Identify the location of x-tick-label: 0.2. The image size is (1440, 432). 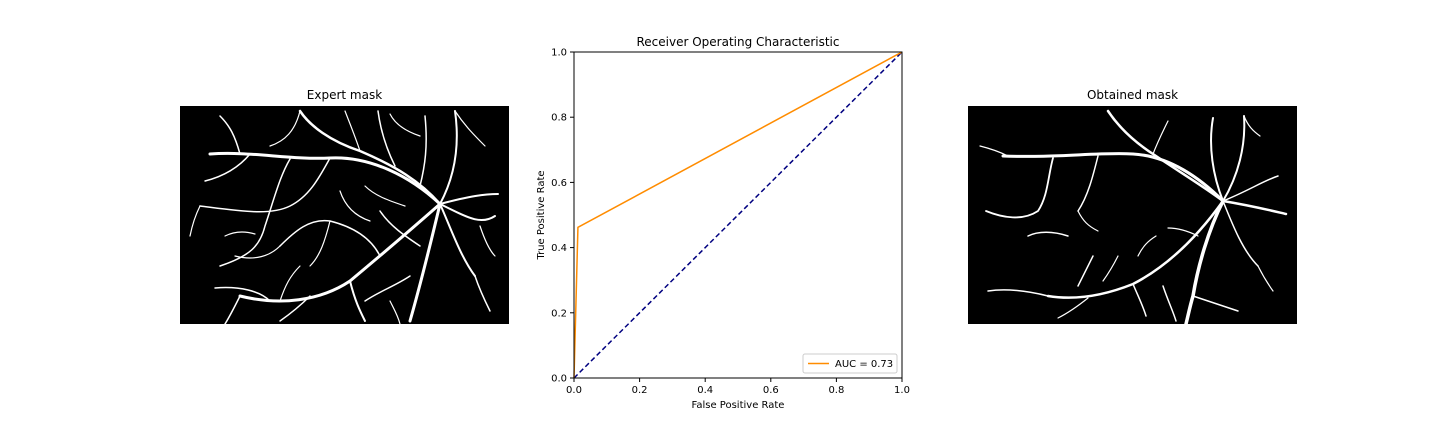
(640, 390).